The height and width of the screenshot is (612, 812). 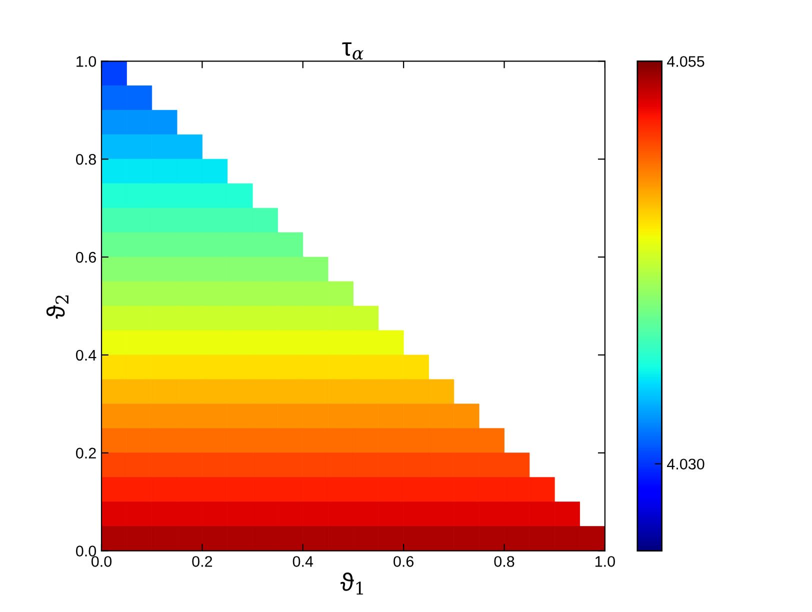 I want to click on y-tick-label: 1.0, so click(x=86, y=61).